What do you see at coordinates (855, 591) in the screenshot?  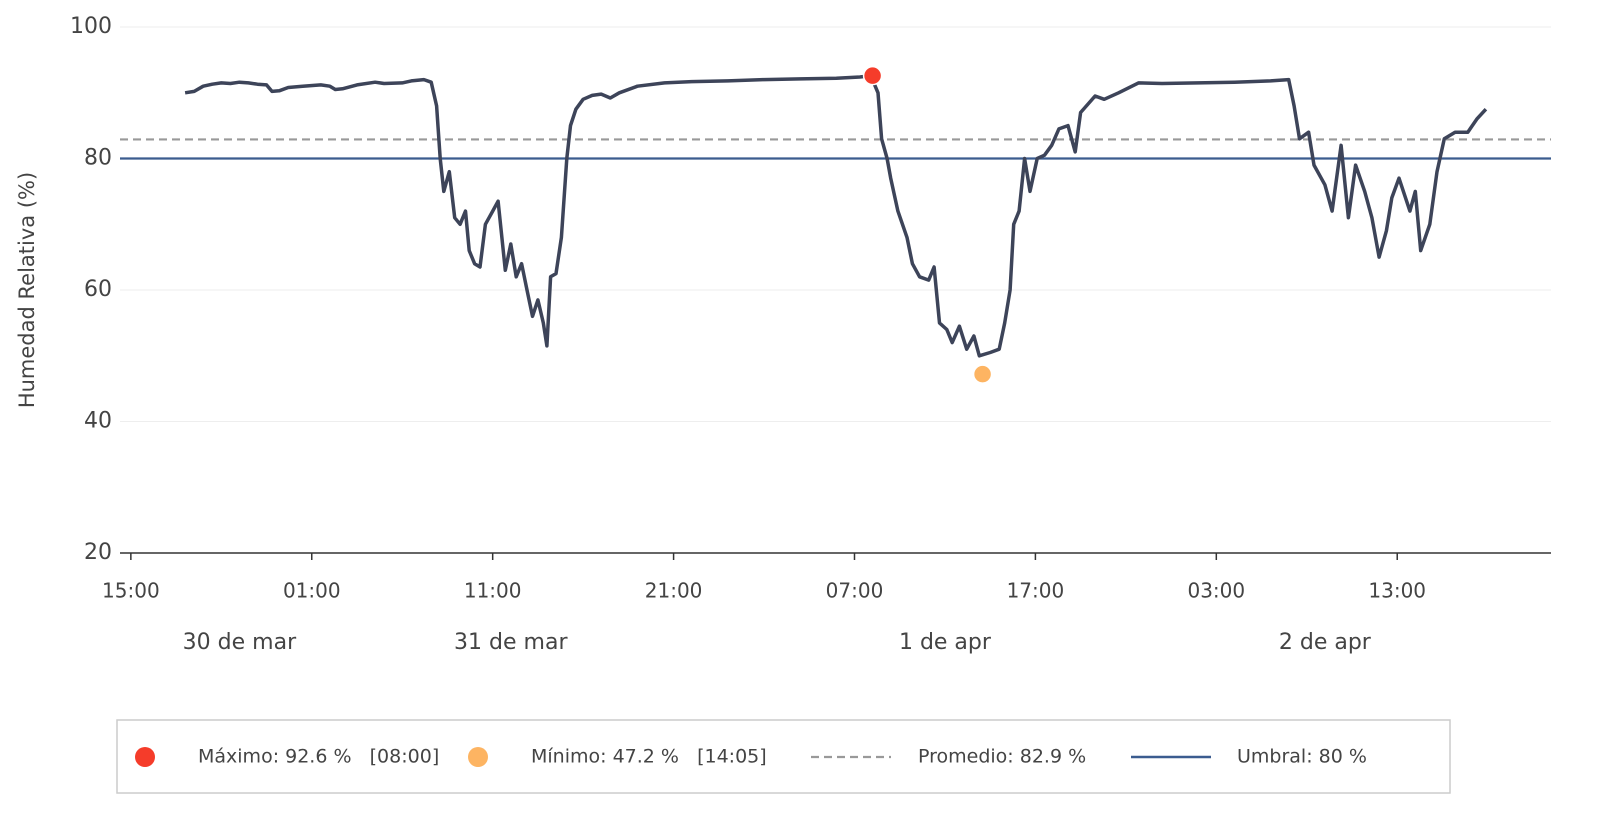 I see `x-tick-label: 07:00` at bounding box center [855, 591].